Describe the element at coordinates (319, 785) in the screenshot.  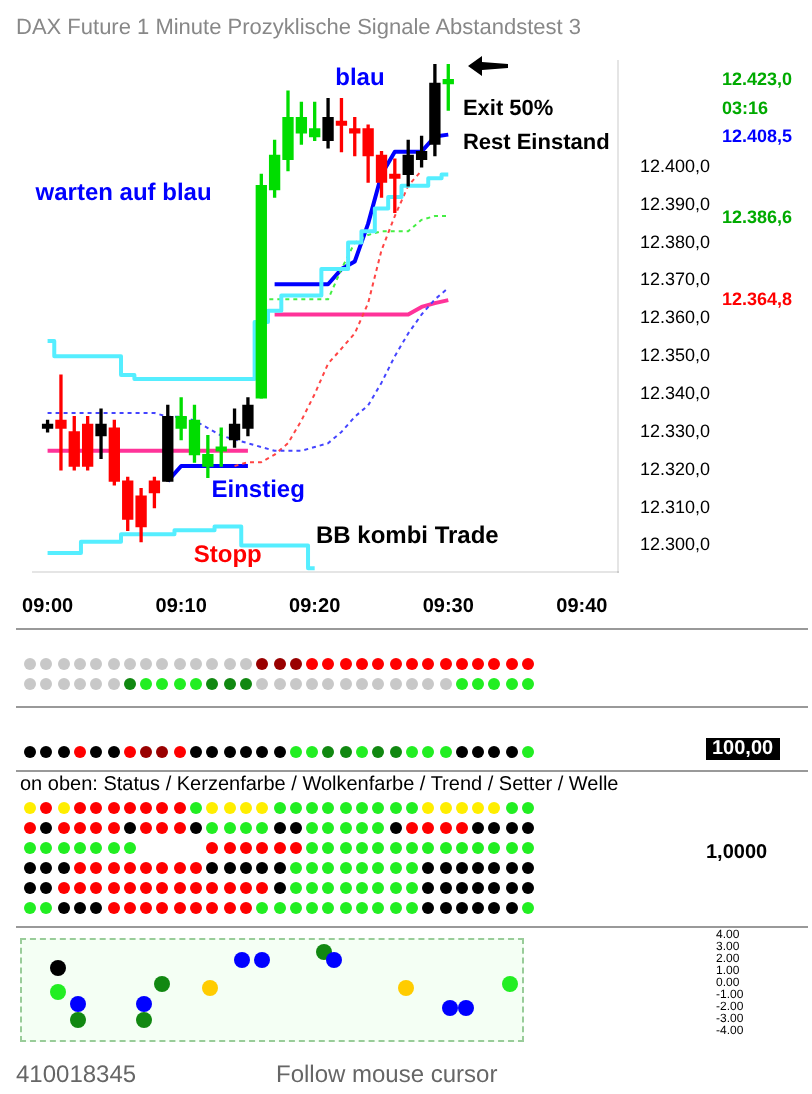
I see `text: on oben: Status / Kerzenfarbe / Wolkenfarbe / Trend / Setter / Welle` at that location.